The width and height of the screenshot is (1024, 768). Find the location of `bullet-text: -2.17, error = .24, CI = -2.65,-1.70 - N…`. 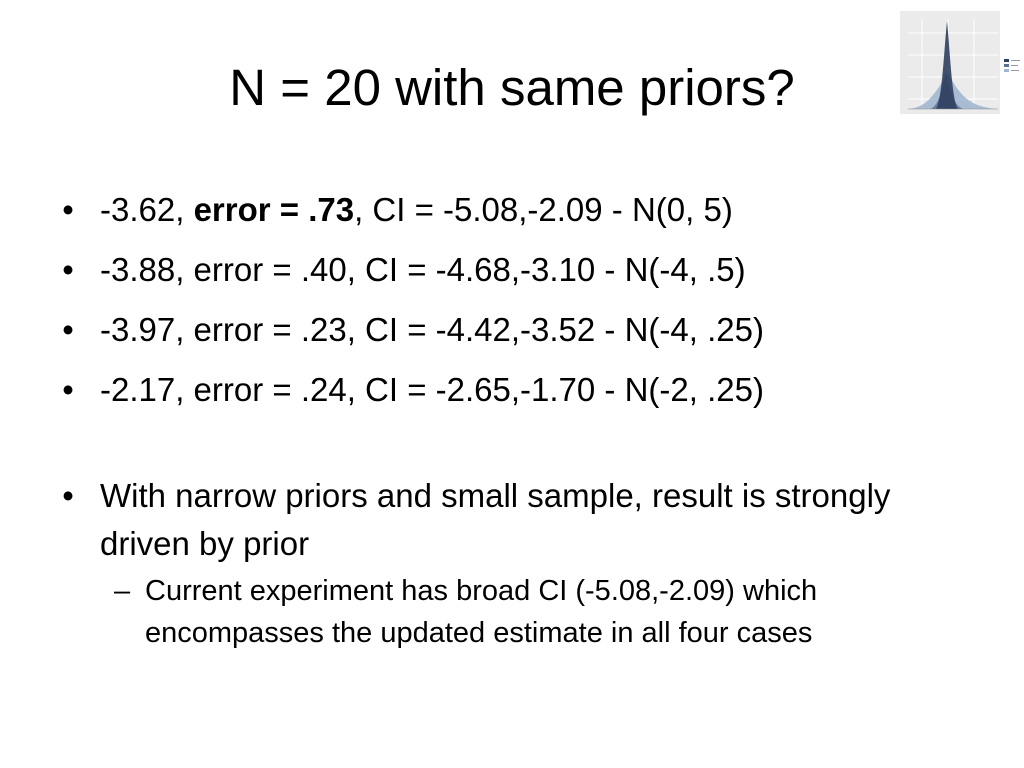

bullet-text: -2.17, error = .24, CI = -2.65,-1.70 - N… is located at coordinates (432, 389).